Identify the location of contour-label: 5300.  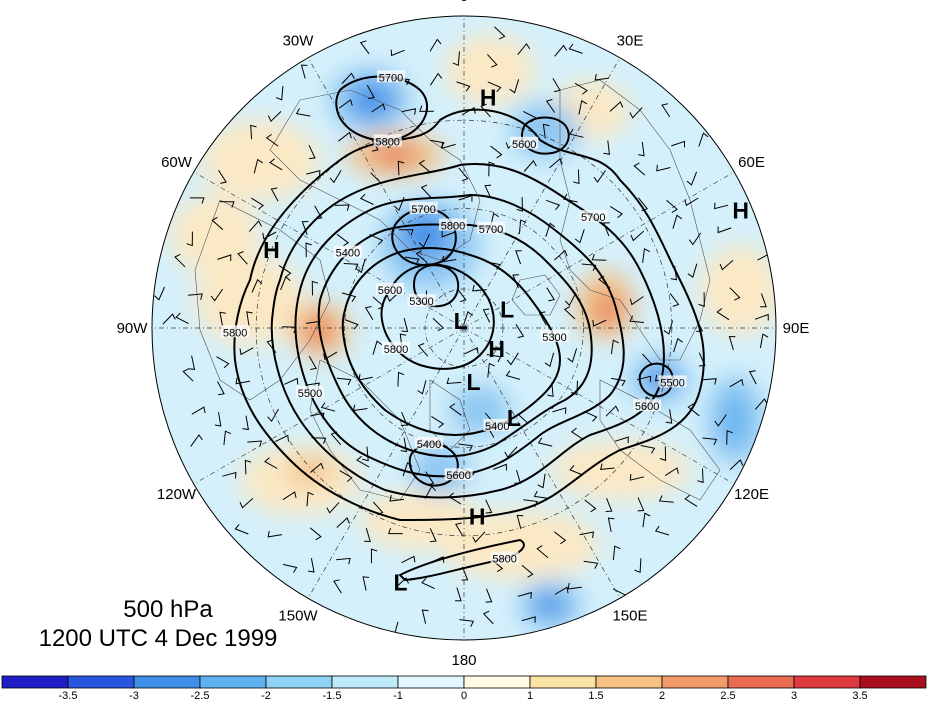
(421, 302).